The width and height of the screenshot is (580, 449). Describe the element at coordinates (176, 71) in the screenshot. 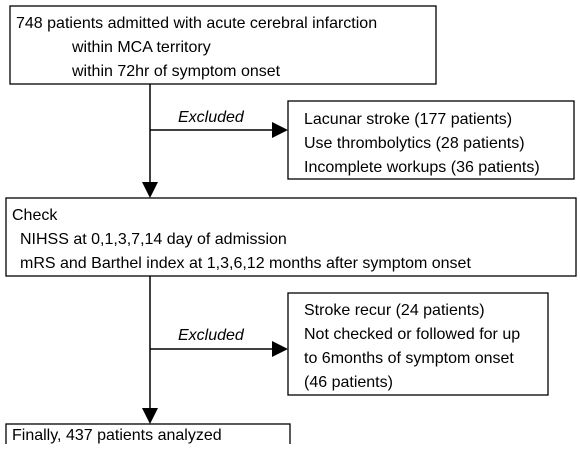

I see `node-text: within 72hr of symptom onset` at that location.